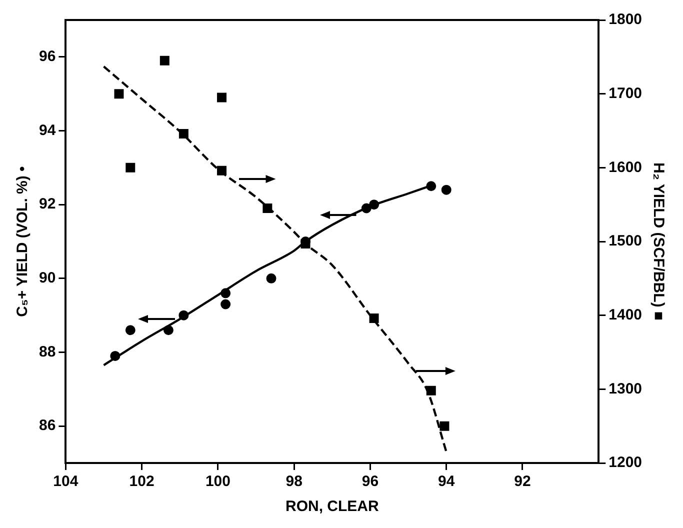 The height and width of the screenshot is (528, 683). What do you see at coordinates (47, 57) in the screenshot?
I see `y-tick-label: 96` at bounding box center [47, 57].